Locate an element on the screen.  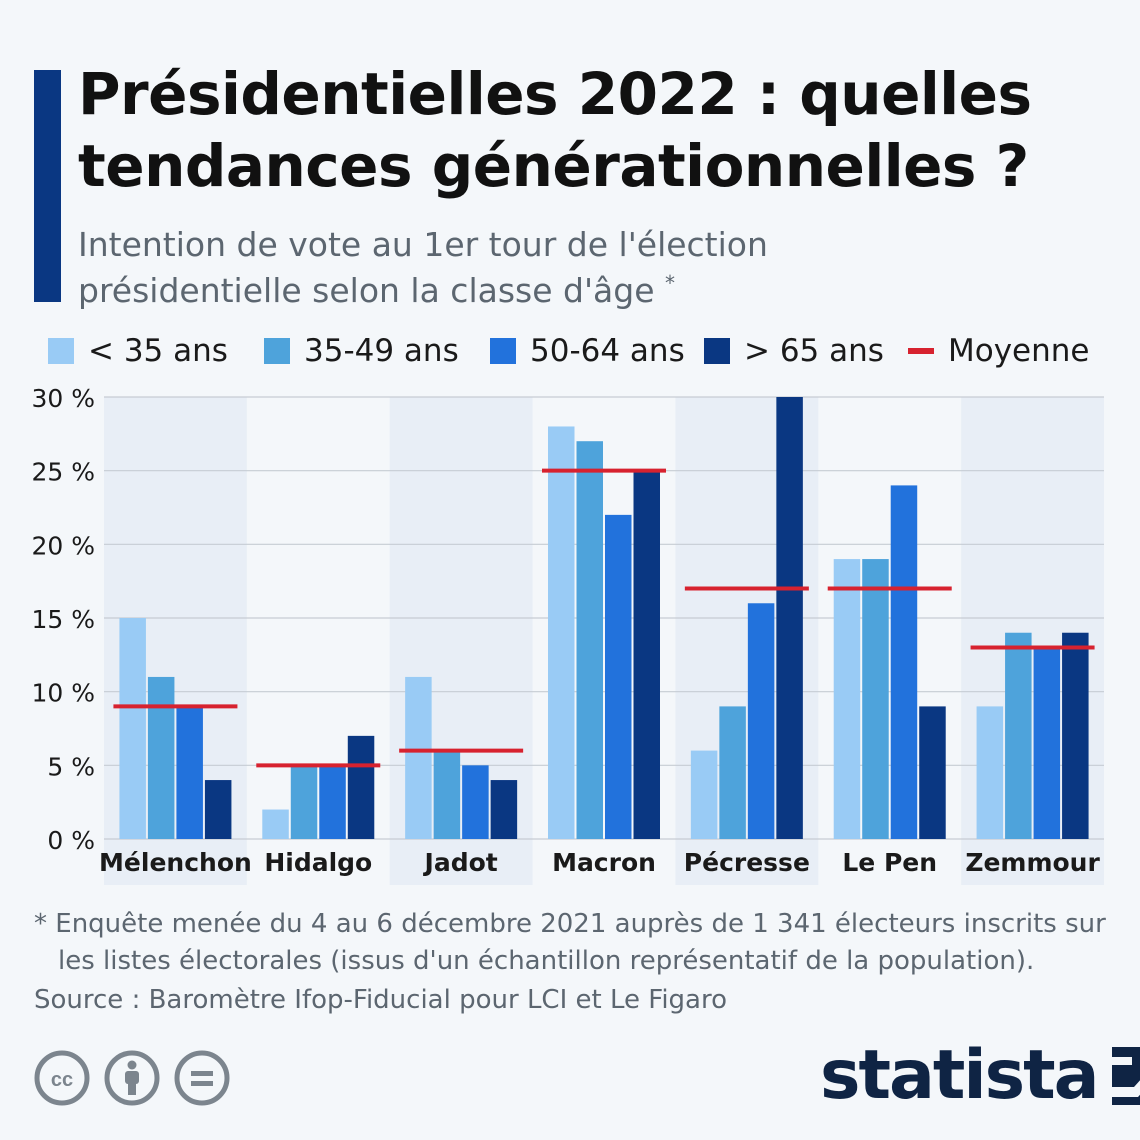
attribution-icon is located at coordinates (132, 1078).